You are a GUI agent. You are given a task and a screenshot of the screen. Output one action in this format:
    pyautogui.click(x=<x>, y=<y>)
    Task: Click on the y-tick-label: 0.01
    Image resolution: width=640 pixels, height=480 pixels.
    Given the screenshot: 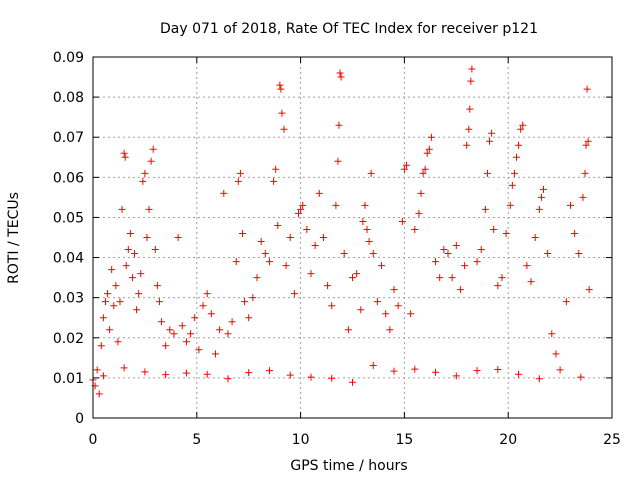 What is the action you would take?
    pyautogui.click(x=68, y=379)
    